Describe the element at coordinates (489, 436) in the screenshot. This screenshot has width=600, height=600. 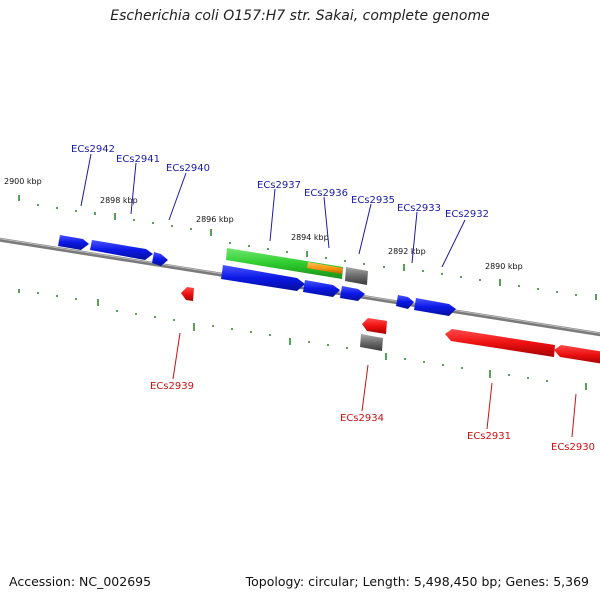
I see `gene-label-ECs2931: ECs2931` at that location.